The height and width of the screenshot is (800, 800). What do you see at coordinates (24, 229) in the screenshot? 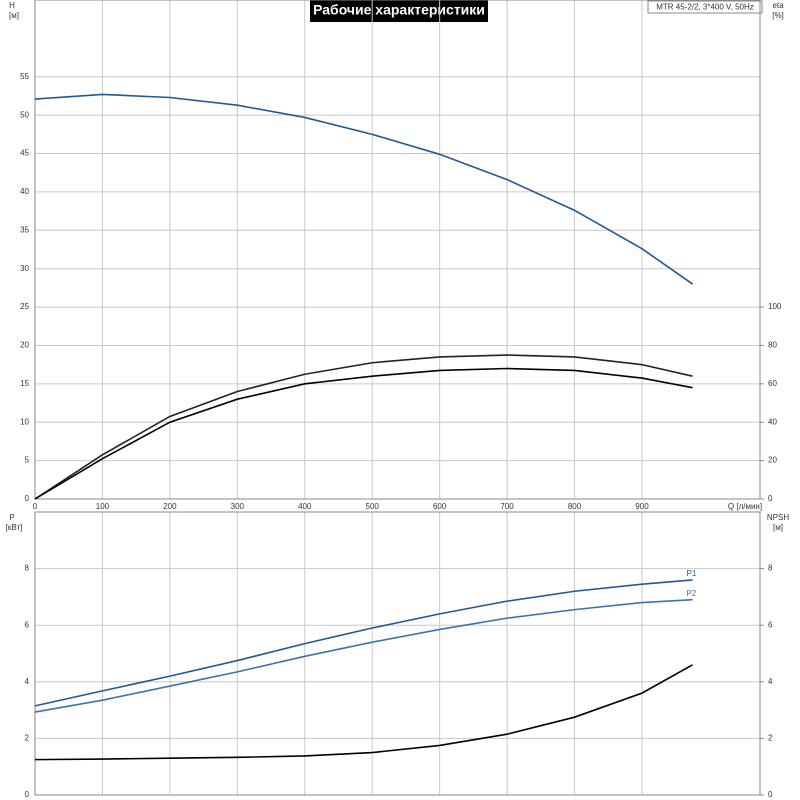
I see `y-tick-label: 35` at bounding box center [24, 229].